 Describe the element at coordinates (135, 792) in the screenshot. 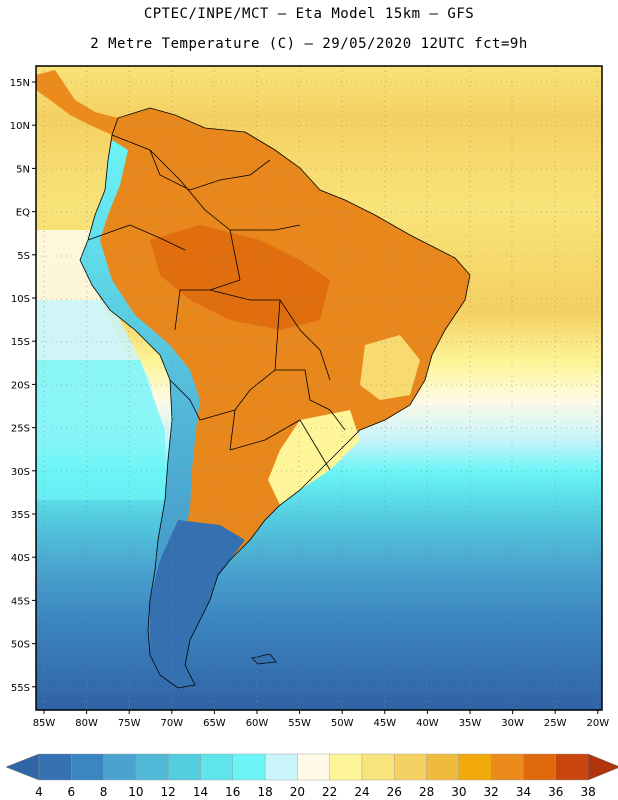

I see `colorbar-label: 10` at that location.